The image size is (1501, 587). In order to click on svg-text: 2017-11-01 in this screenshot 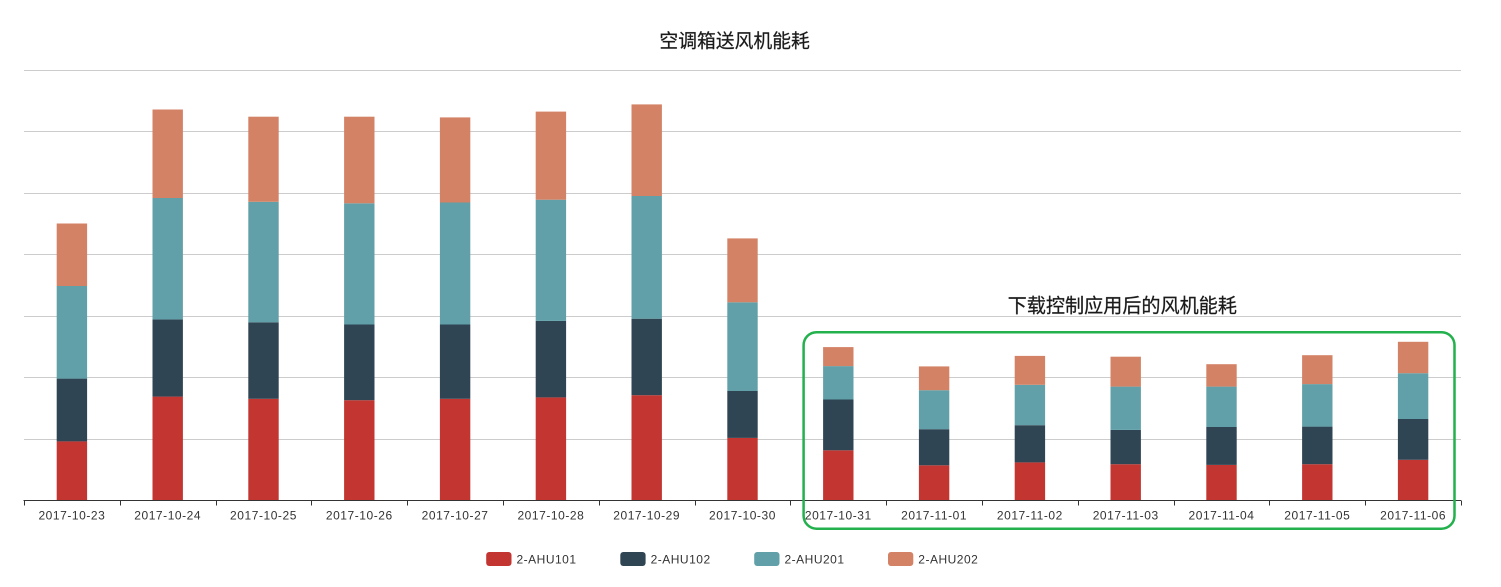, I will do `click(934, 516)`.